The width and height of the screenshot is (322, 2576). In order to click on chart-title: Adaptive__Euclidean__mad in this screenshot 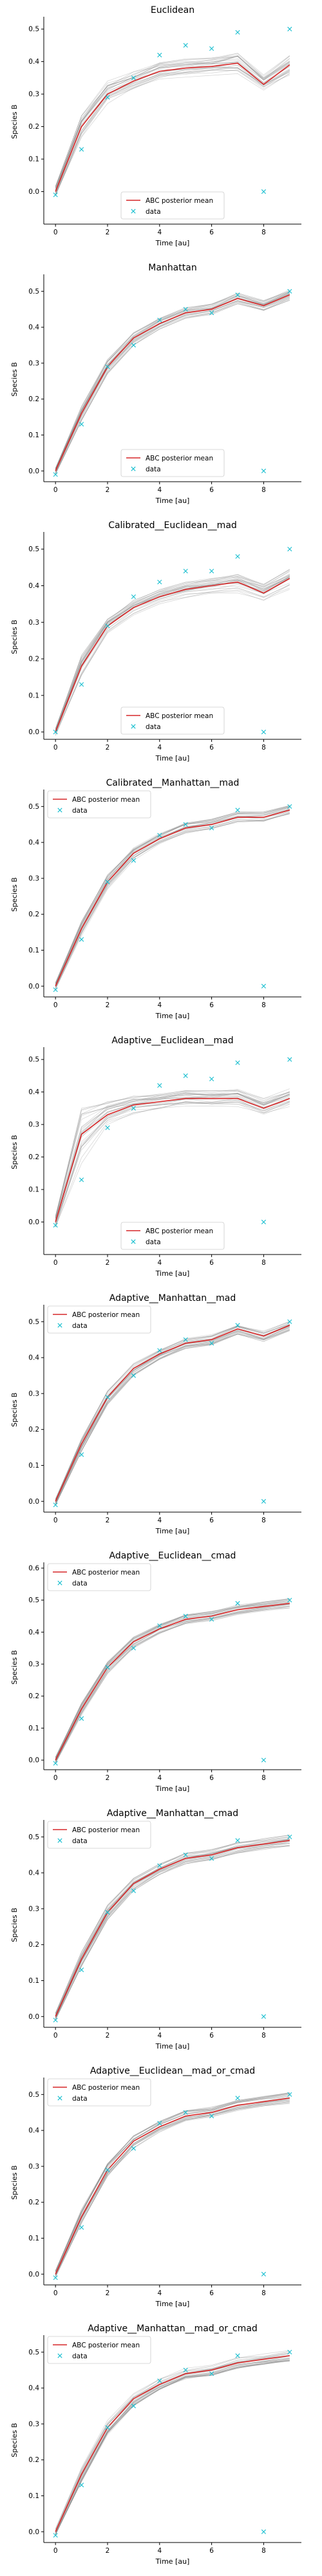, I will do `click(172, 1041)`.